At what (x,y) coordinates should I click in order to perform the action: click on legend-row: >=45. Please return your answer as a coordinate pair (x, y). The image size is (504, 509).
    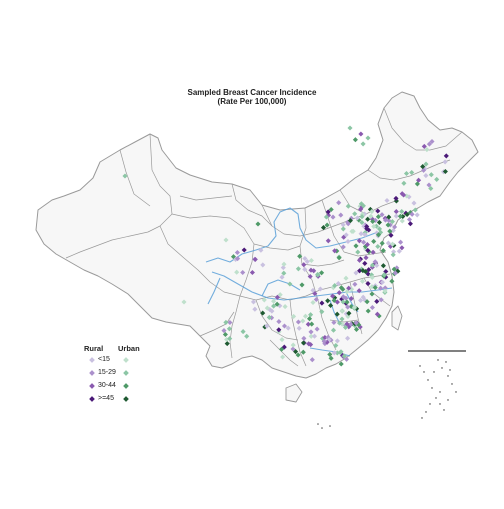
    Looking at the image, I should click on (119, 400).